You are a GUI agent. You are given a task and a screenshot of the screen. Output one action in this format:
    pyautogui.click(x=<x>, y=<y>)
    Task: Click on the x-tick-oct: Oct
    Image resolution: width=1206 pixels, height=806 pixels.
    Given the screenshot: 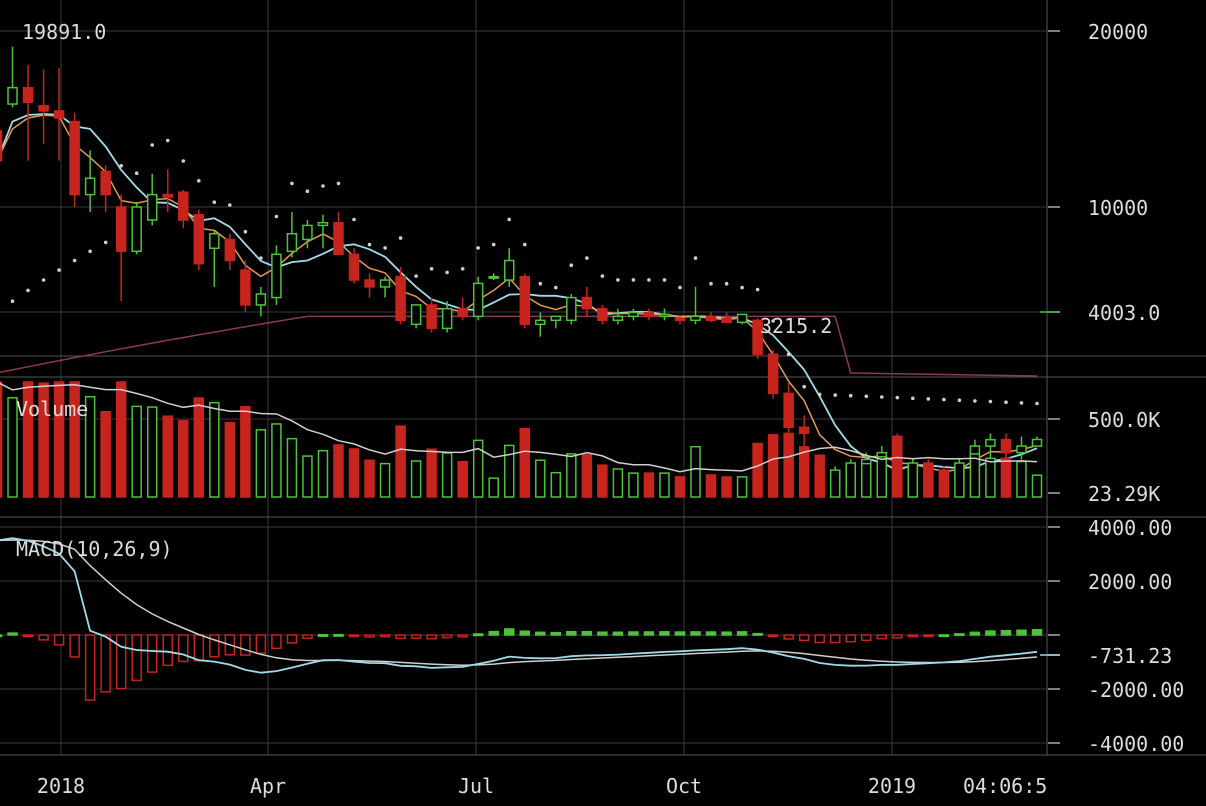 What is the action you would take?
    pyautogui.click(x=684, y=786)
    